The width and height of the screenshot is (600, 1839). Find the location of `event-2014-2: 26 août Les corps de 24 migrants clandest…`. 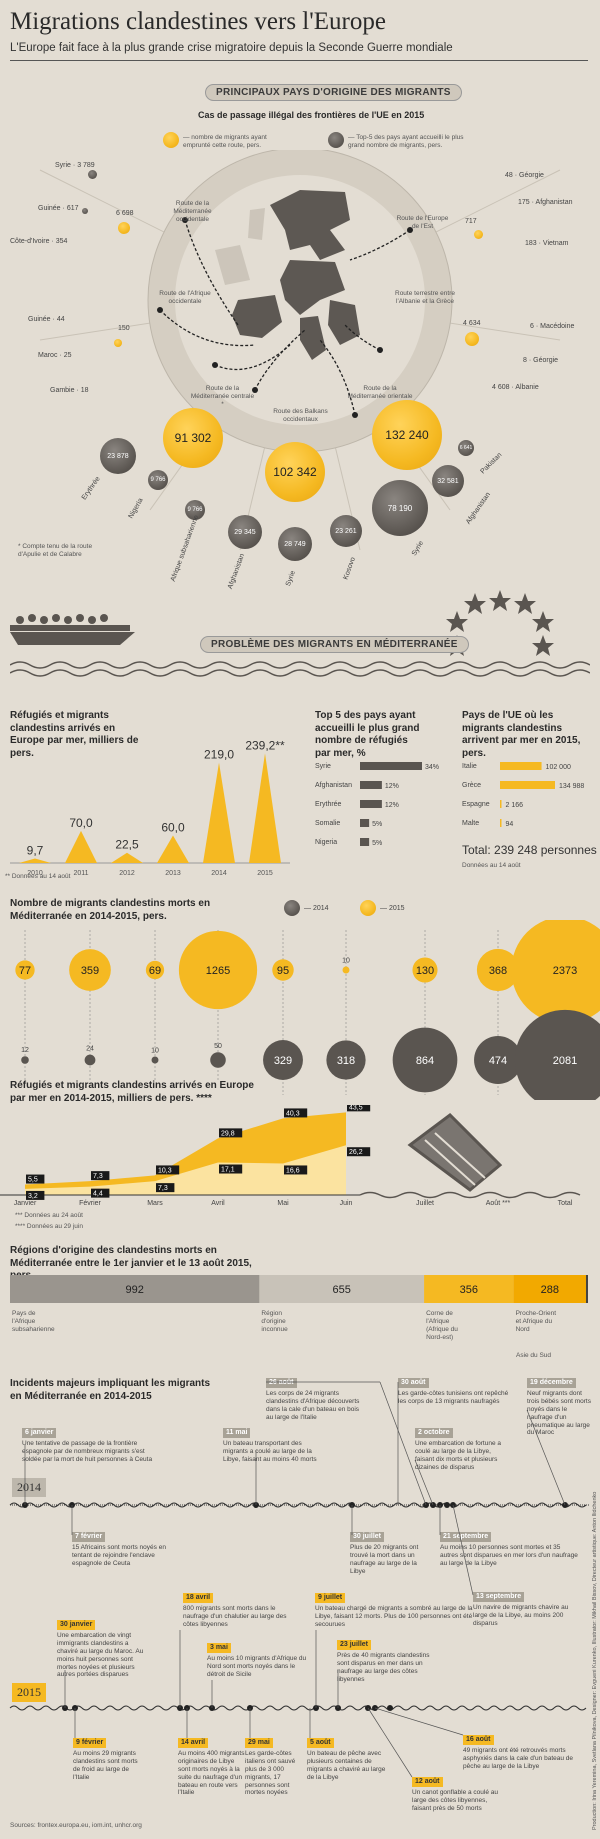

event-2014-2: 26 août Les corps de 24 migrants clandest… is located at coordinates (313, 1399).